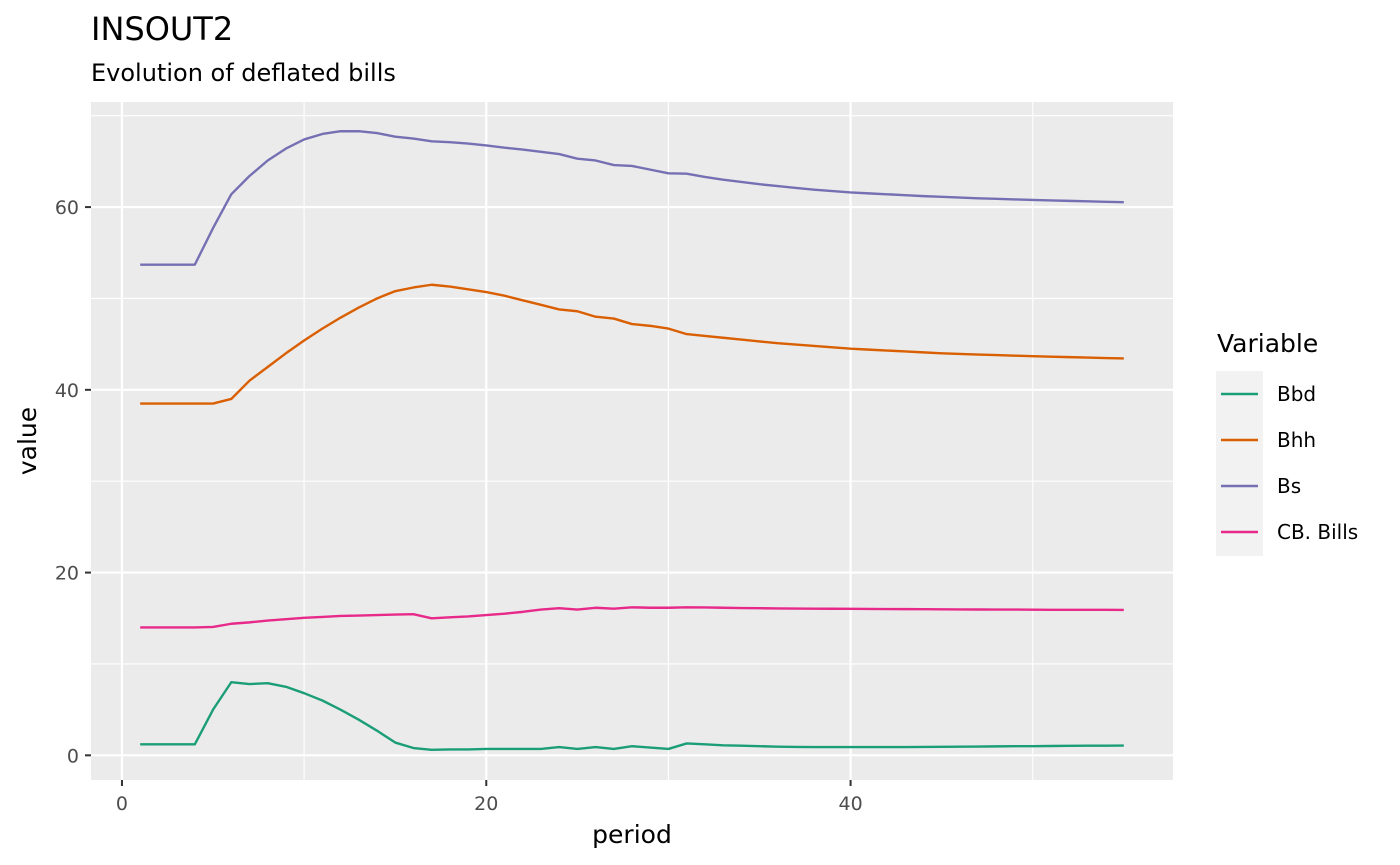 The image size is (1400, 865). Describe the element at coordinates (1317, 532) in the screenshot. I see `legend-label: CB. Bills` at that location.